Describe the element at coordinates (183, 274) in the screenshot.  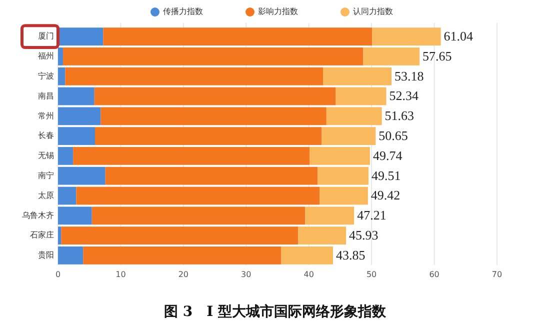
I see `x-tick-label: 20` at that location.